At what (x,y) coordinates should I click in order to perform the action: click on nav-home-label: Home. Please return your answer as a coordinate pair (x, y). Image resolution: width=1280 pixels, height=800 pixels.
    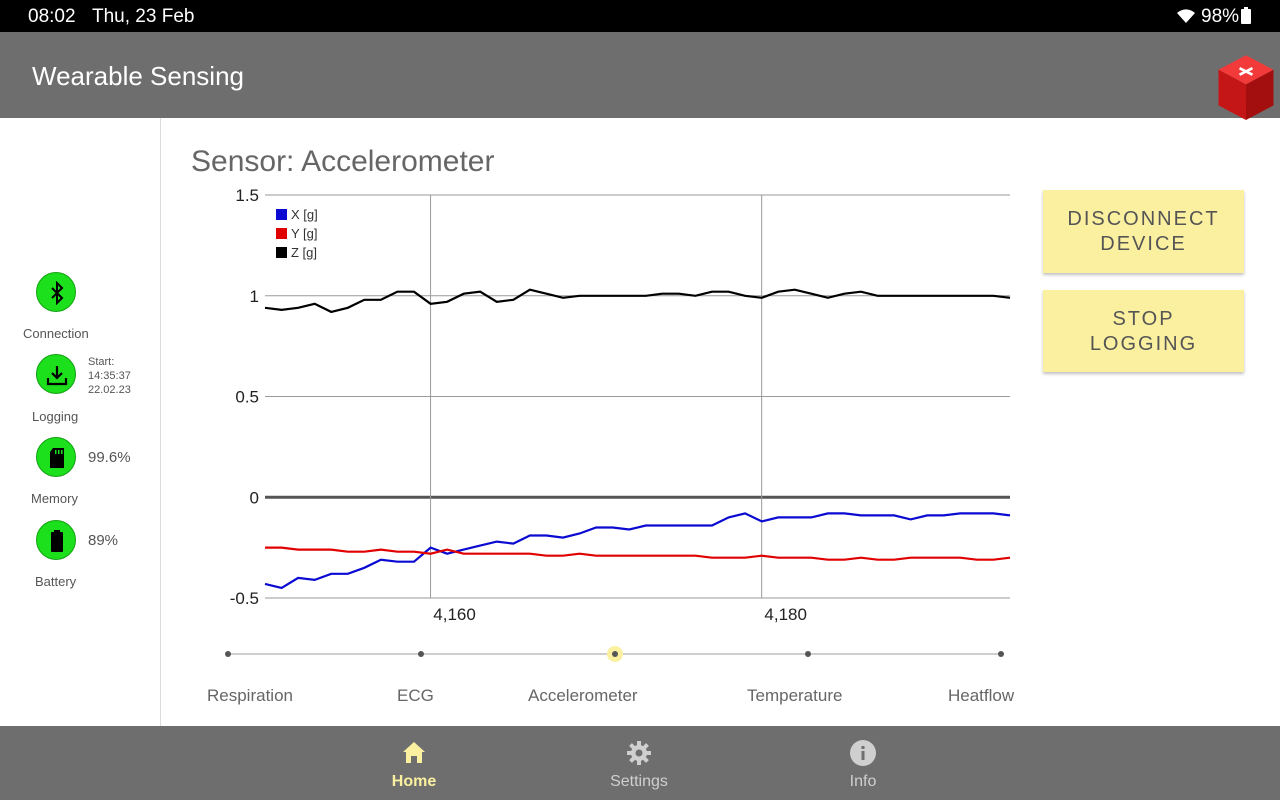
    Looking at the image, I should click on (414, 781).